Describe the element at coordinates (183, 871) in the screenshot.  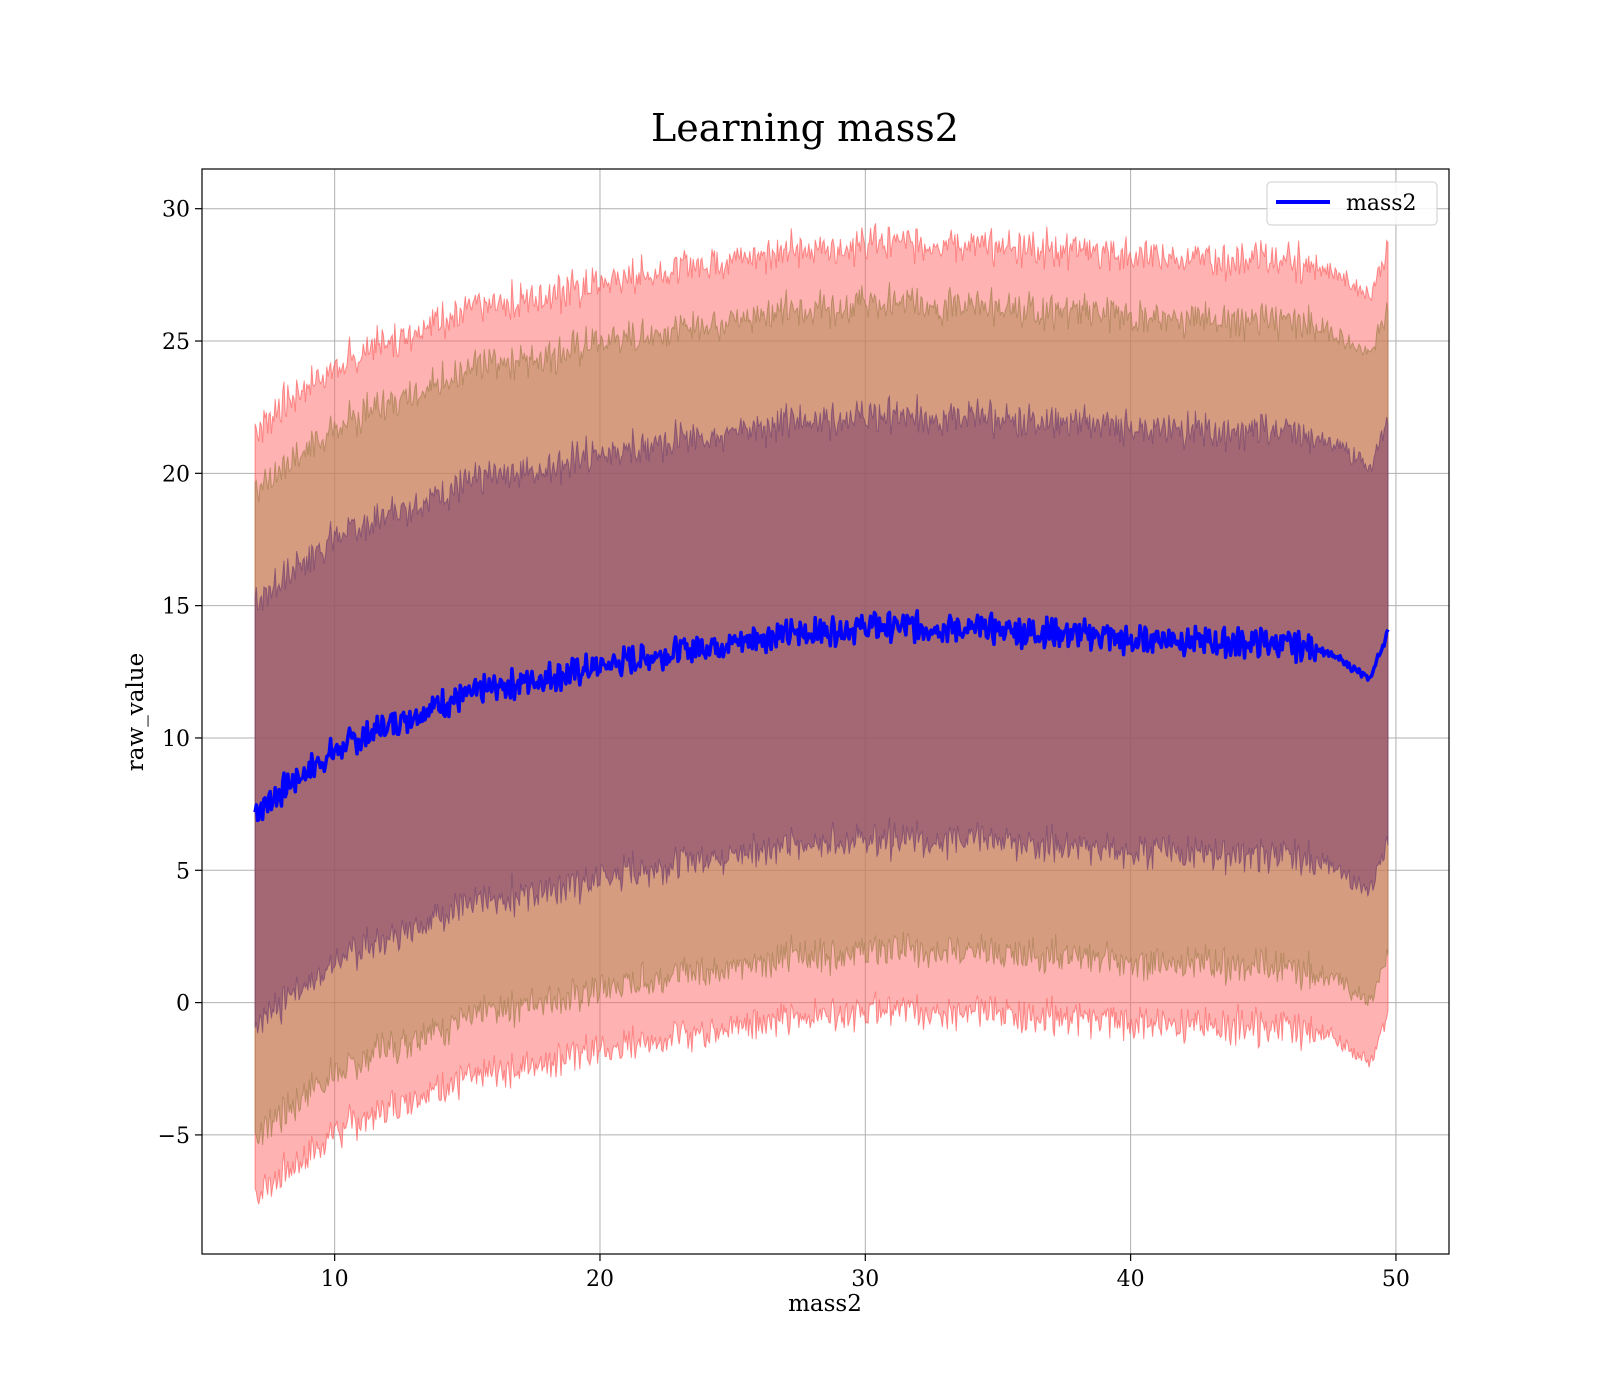
I see `y-tick-label: 5` at that location.